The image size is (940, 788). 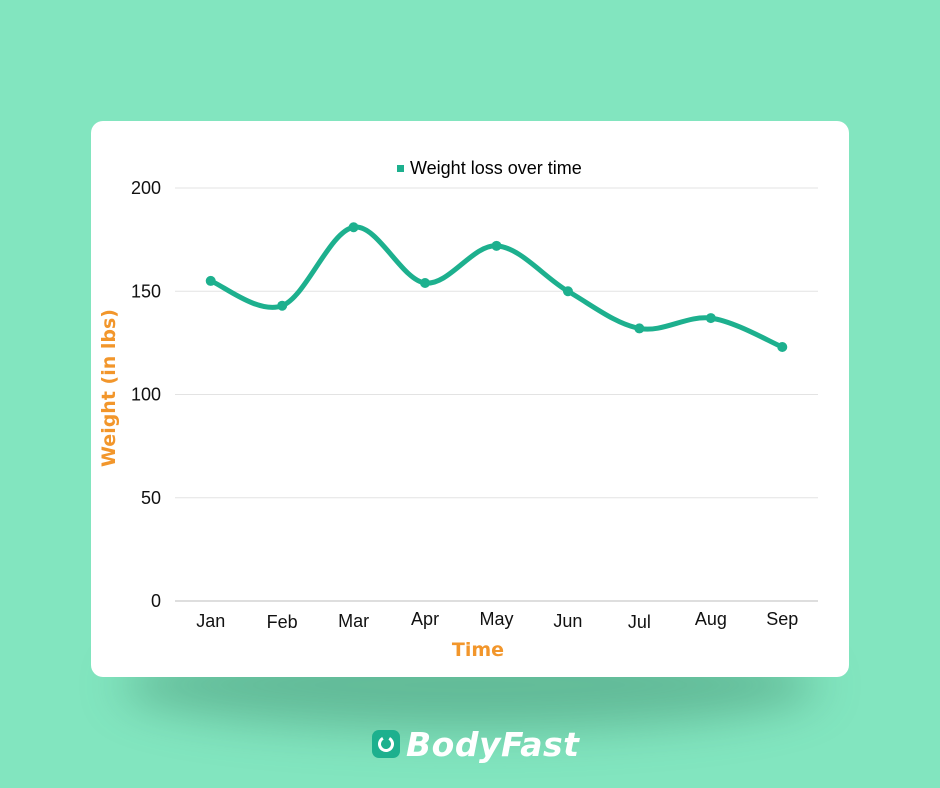 What do you see at coordinates (496, 287) in the screenshot?
I see `series-line` at bounding box center [496, 287].